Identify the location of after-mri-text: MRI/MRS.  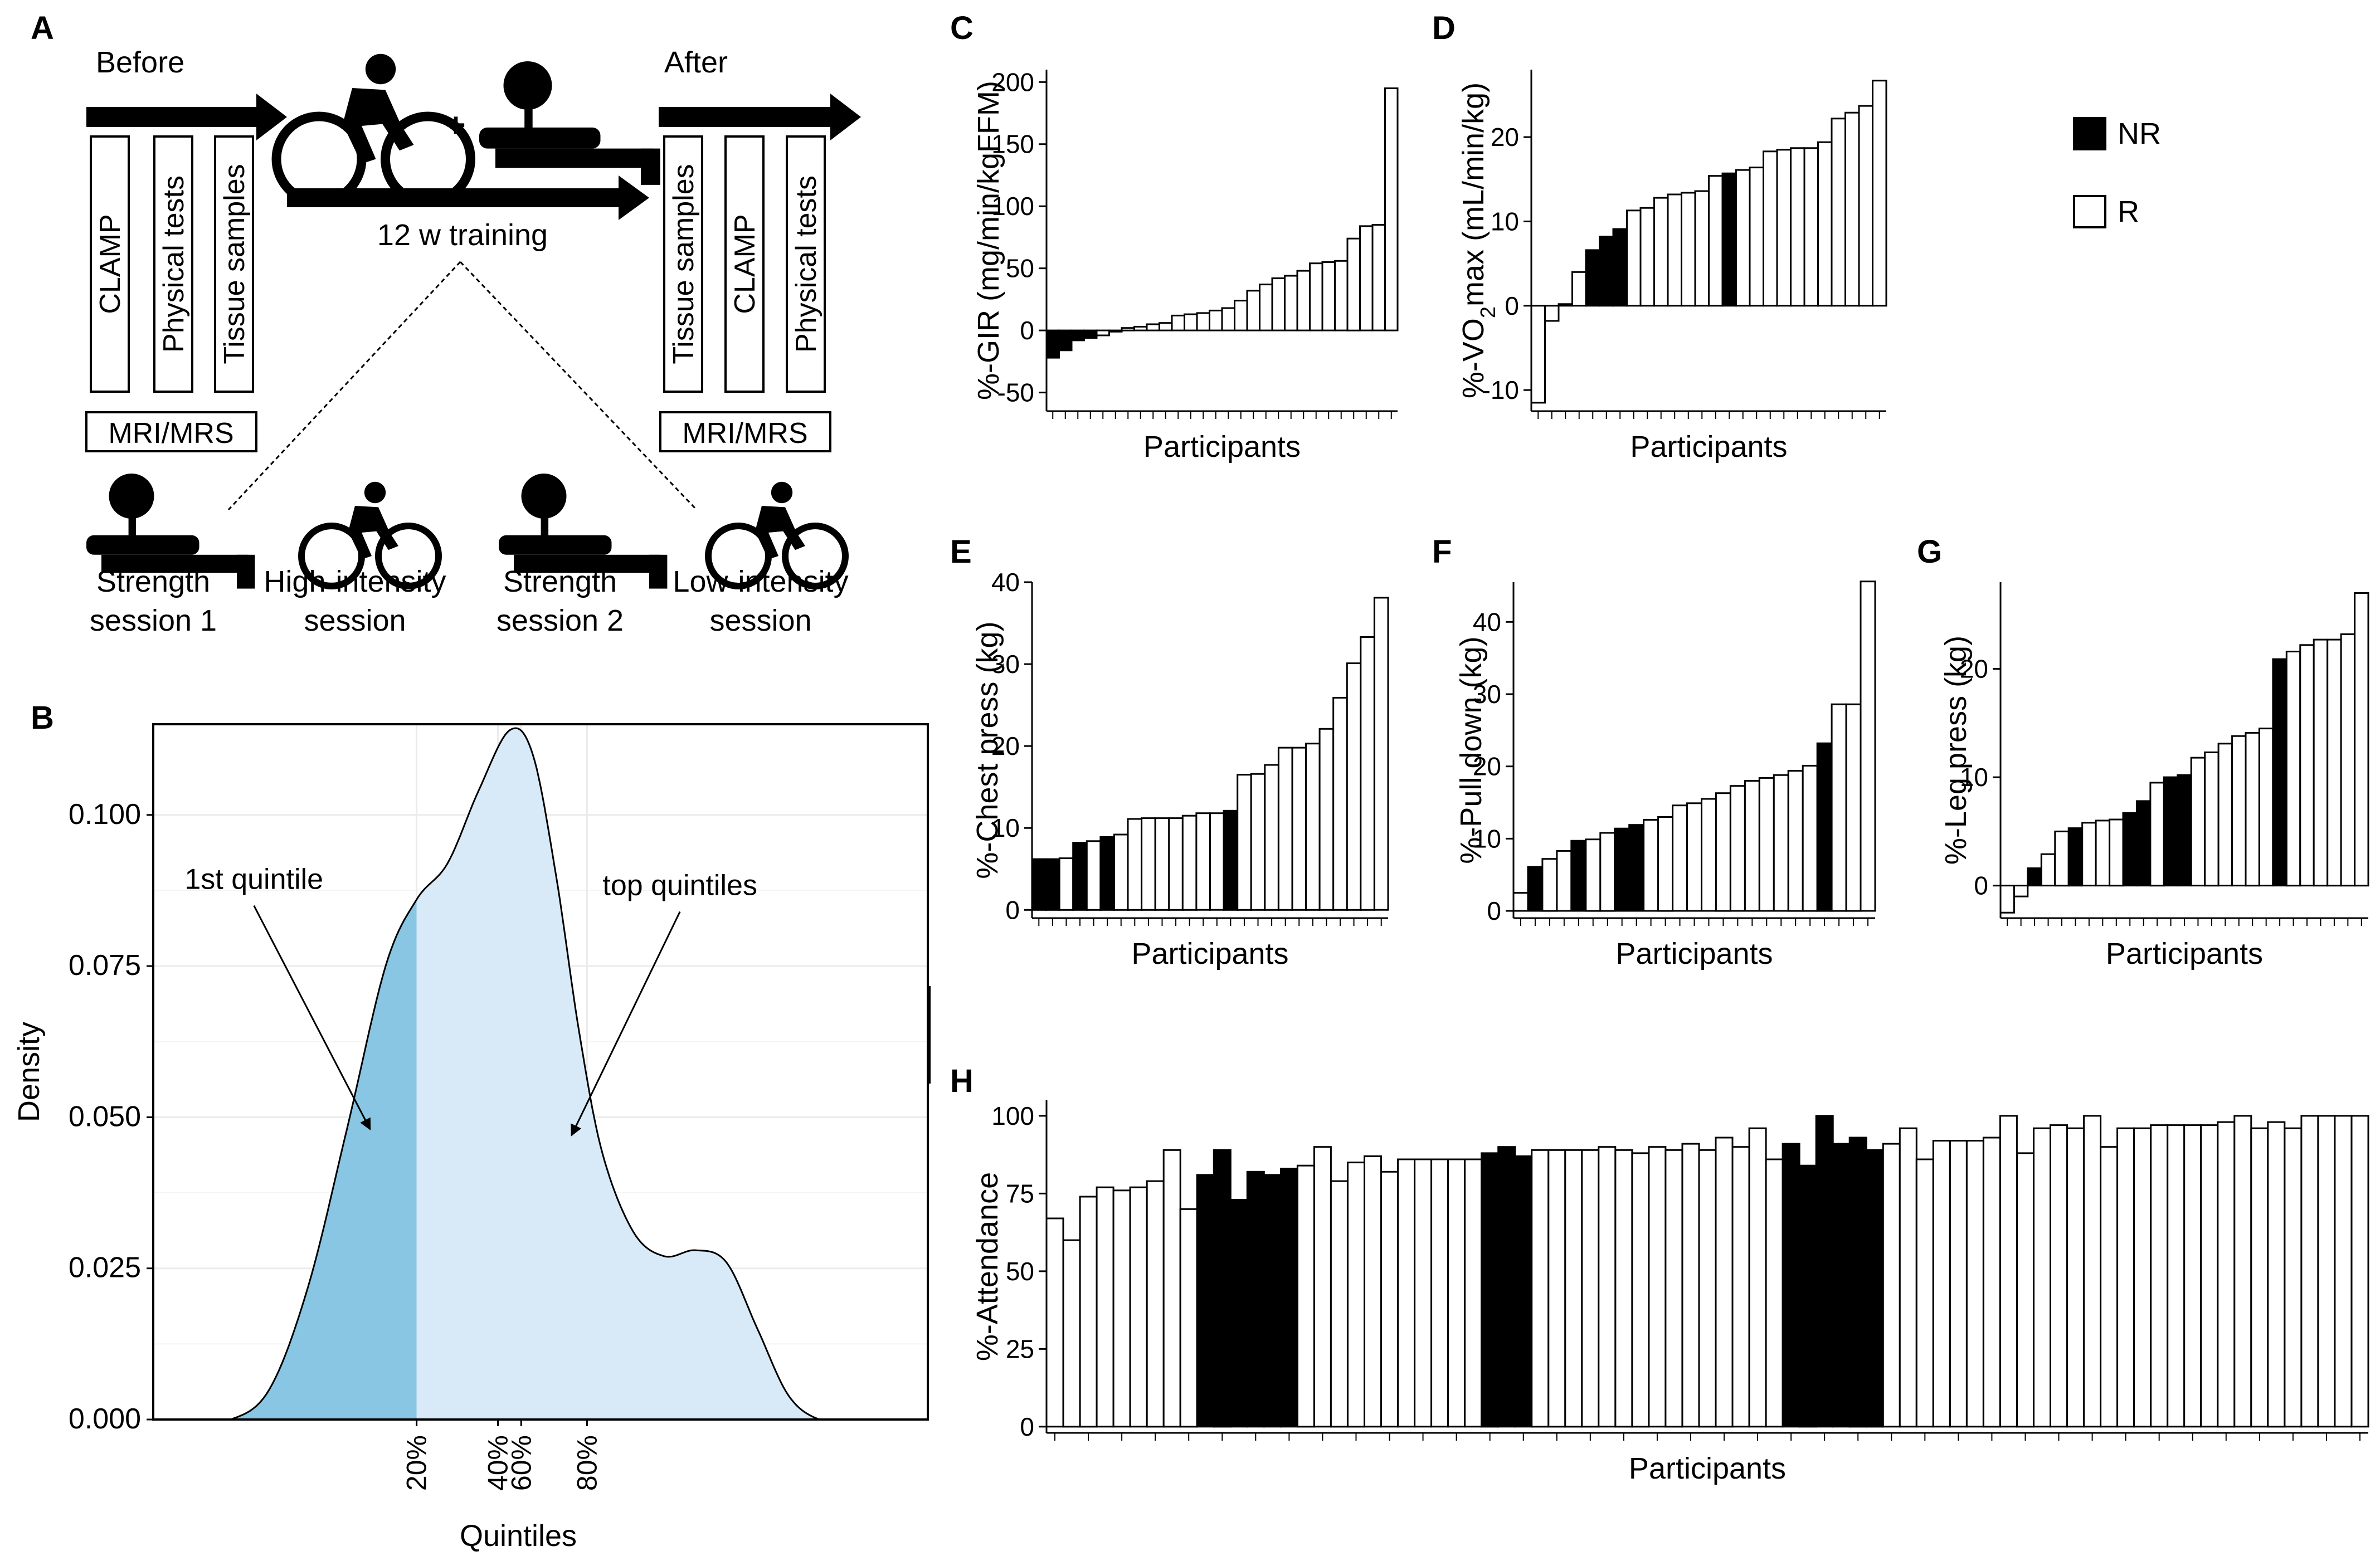
(744, 434).